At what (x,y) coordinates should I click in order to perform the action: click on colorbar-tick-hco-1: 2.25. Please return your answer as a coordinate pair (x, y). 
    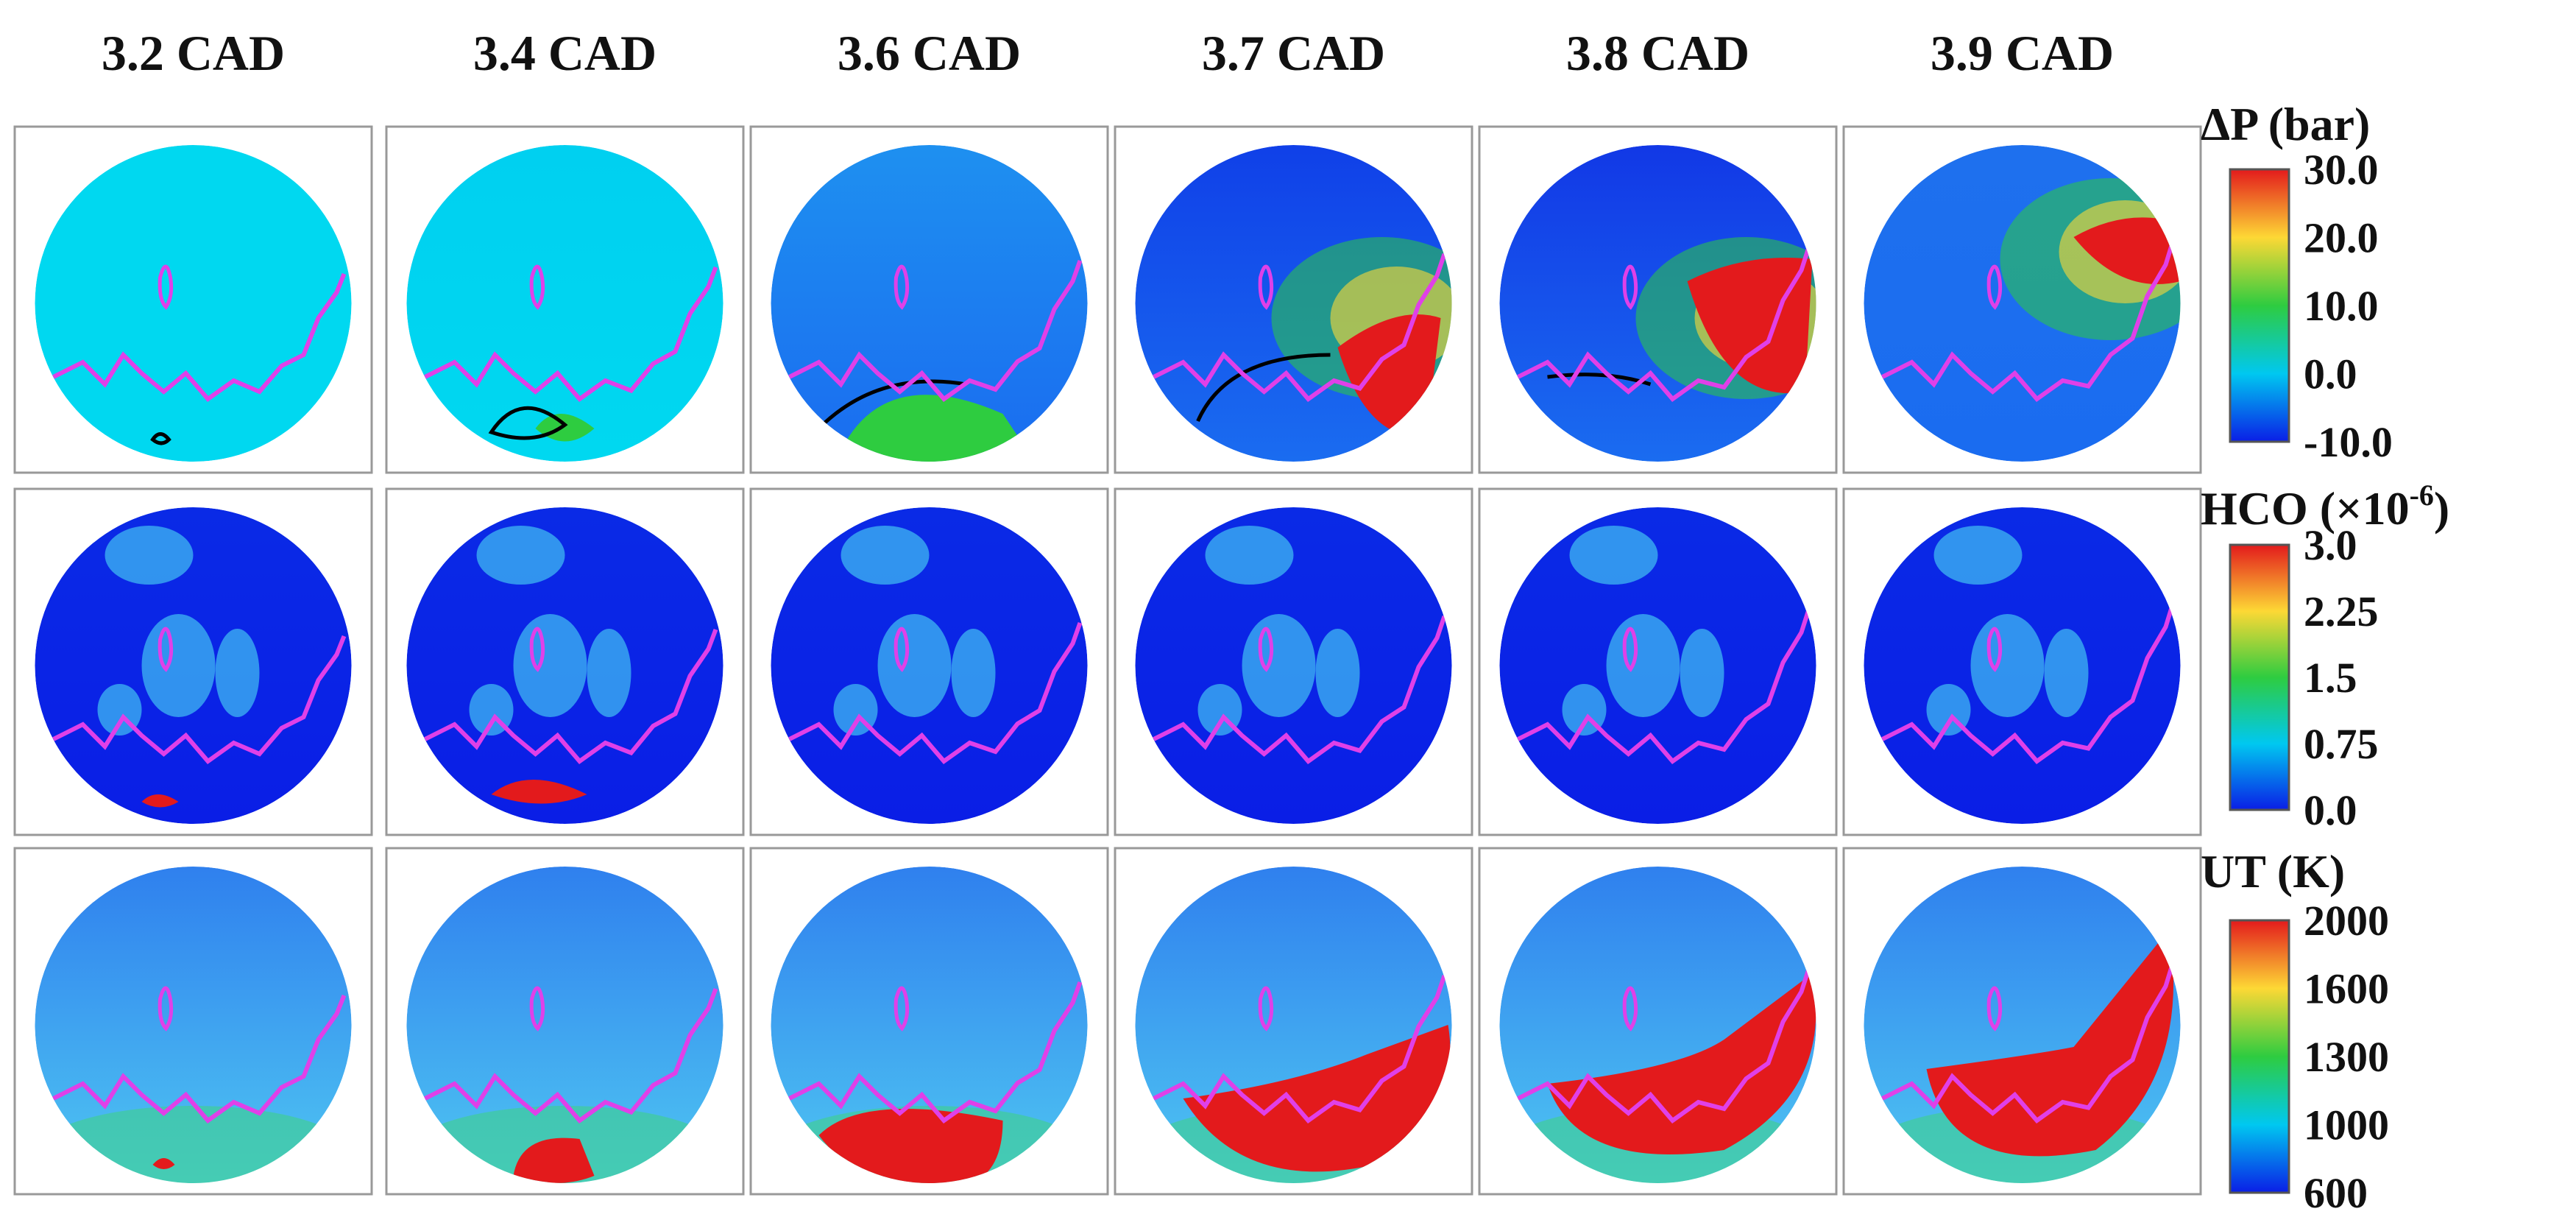
    Looking at the image, I should click on (2341, 611).